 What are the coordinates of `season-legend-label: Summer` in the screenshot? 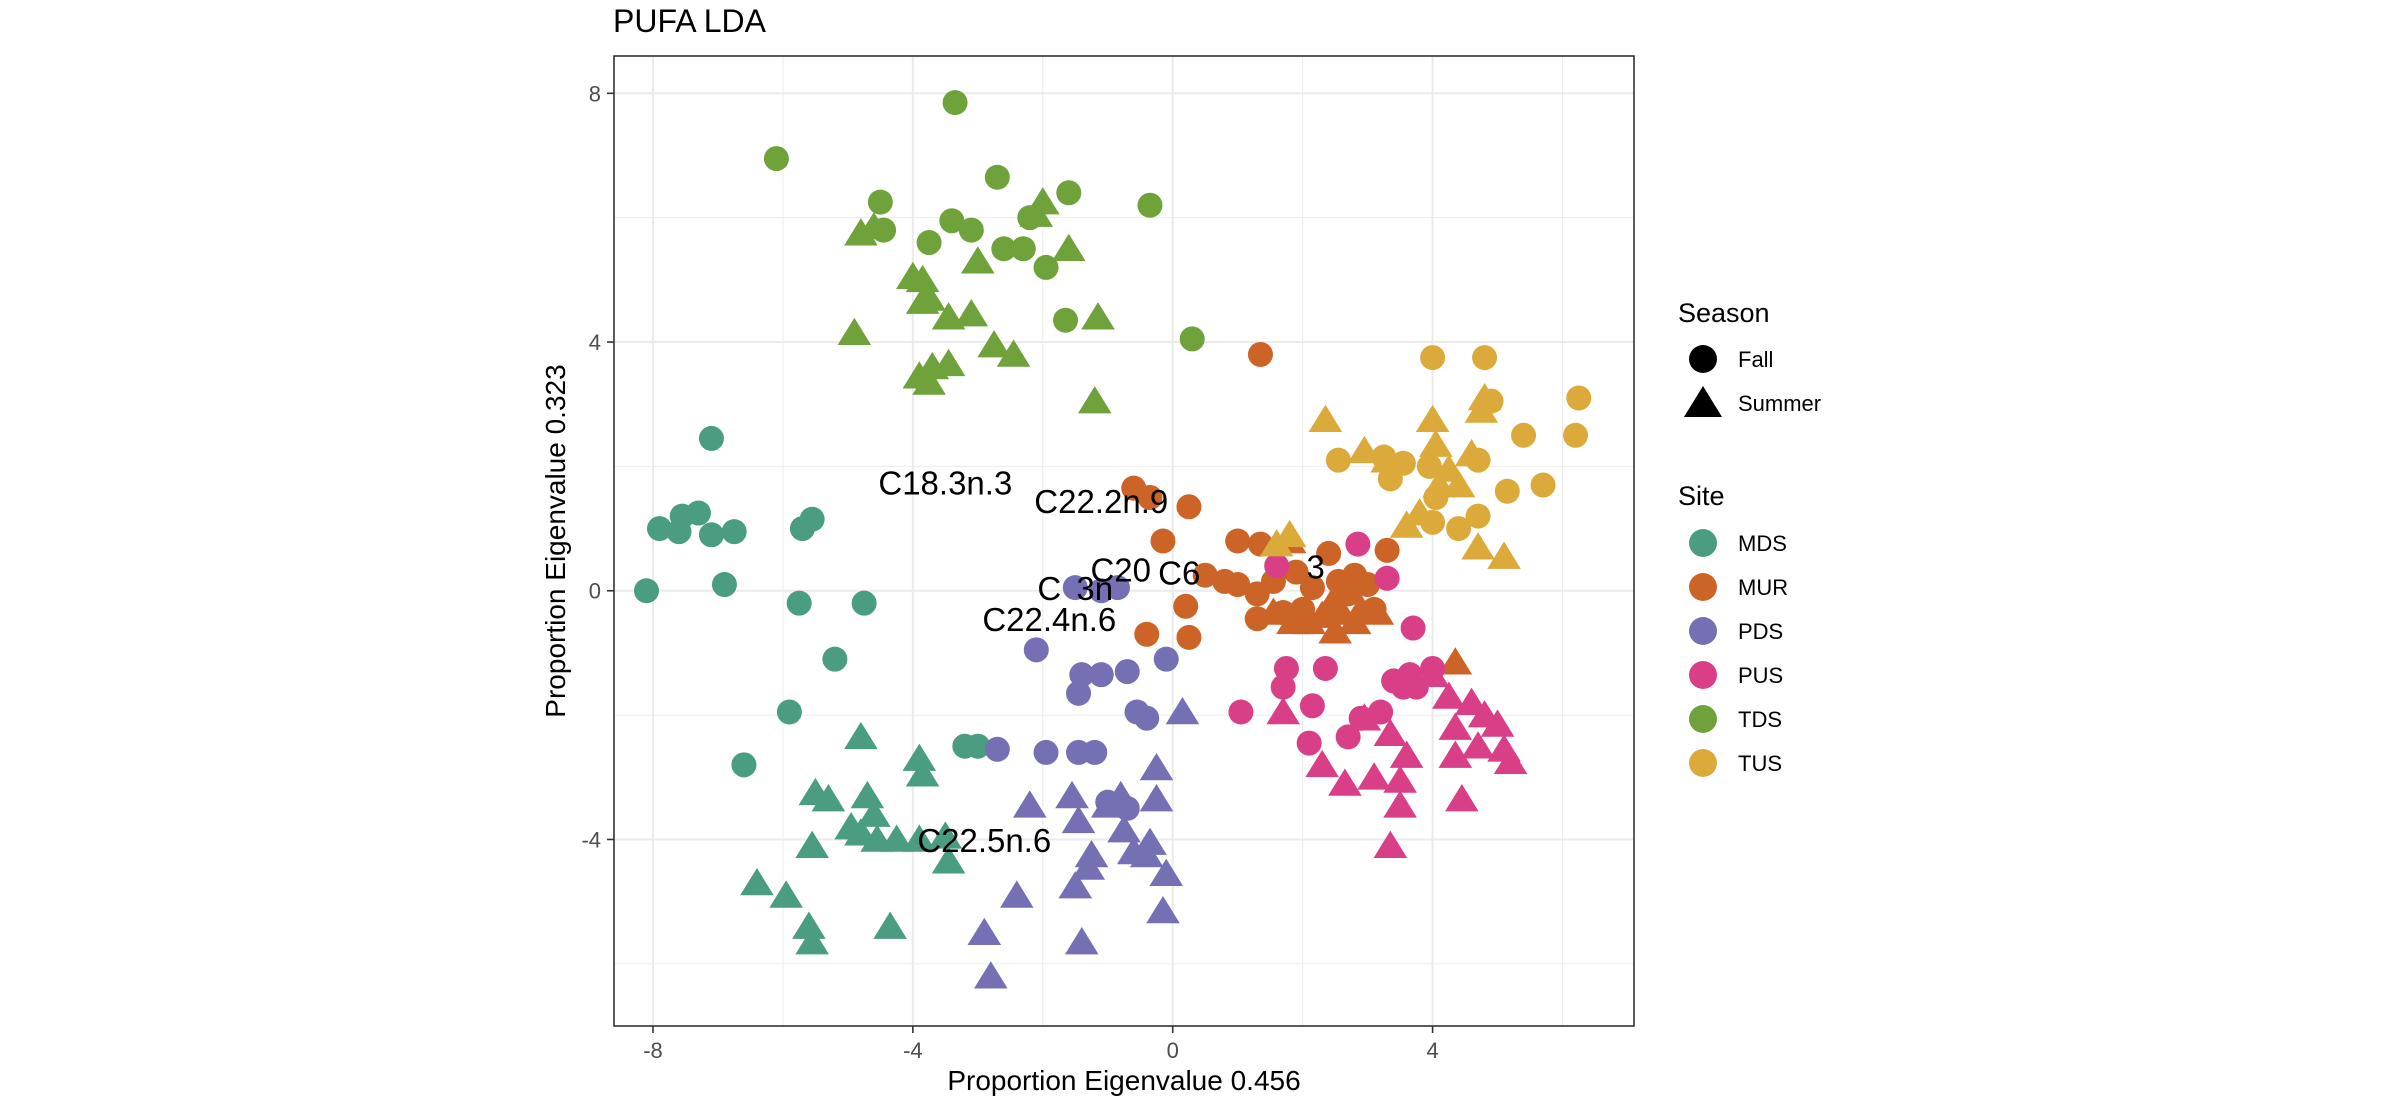 It's located at (1779, 403).